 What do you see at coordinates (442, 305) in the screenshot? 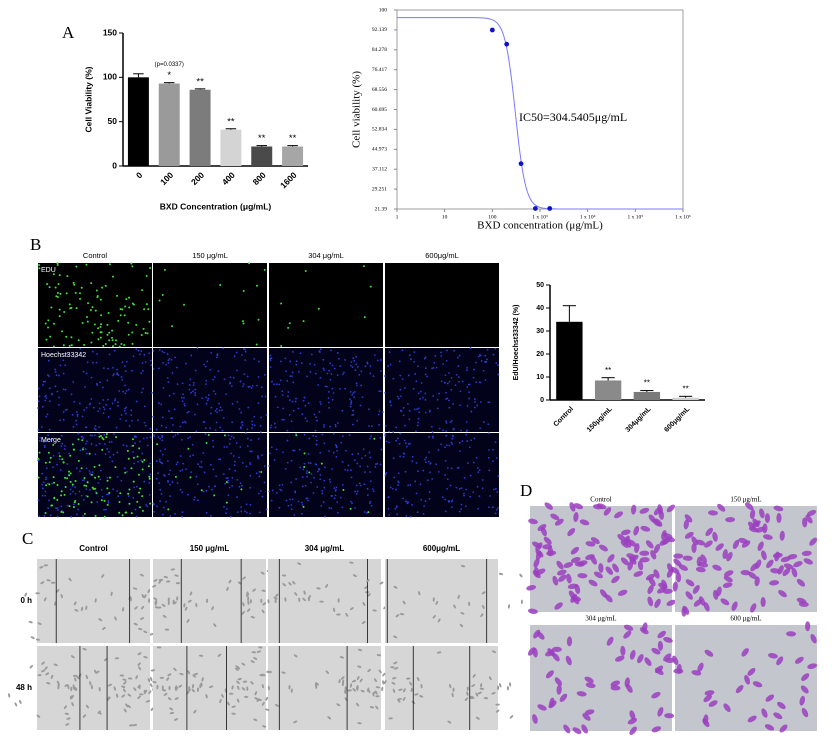
I see `micrograph` at bounding box center [442, 305].